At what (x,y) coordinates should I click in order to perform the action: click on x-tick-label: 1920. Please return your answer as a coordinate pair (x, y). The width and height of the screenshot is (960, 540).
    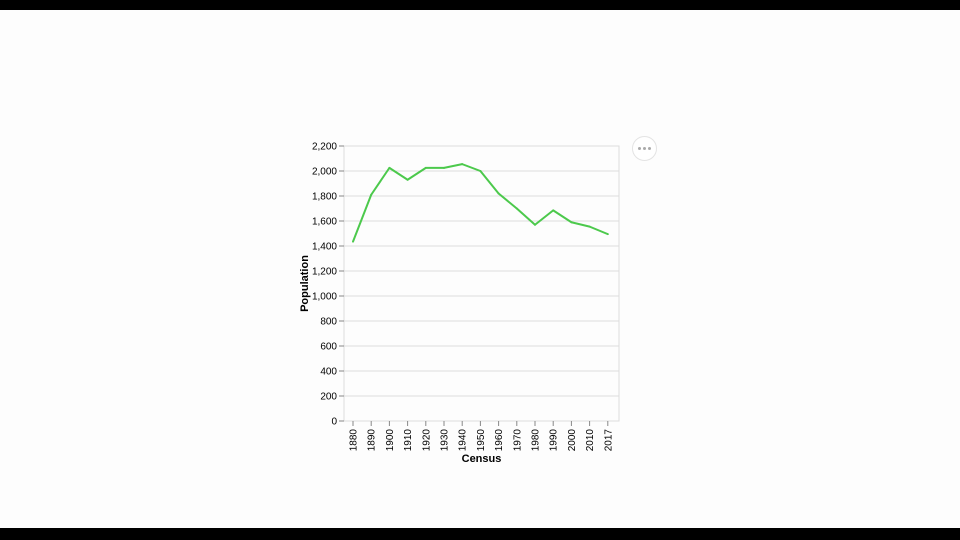
    Looking at the image, I should click on (426, 440).